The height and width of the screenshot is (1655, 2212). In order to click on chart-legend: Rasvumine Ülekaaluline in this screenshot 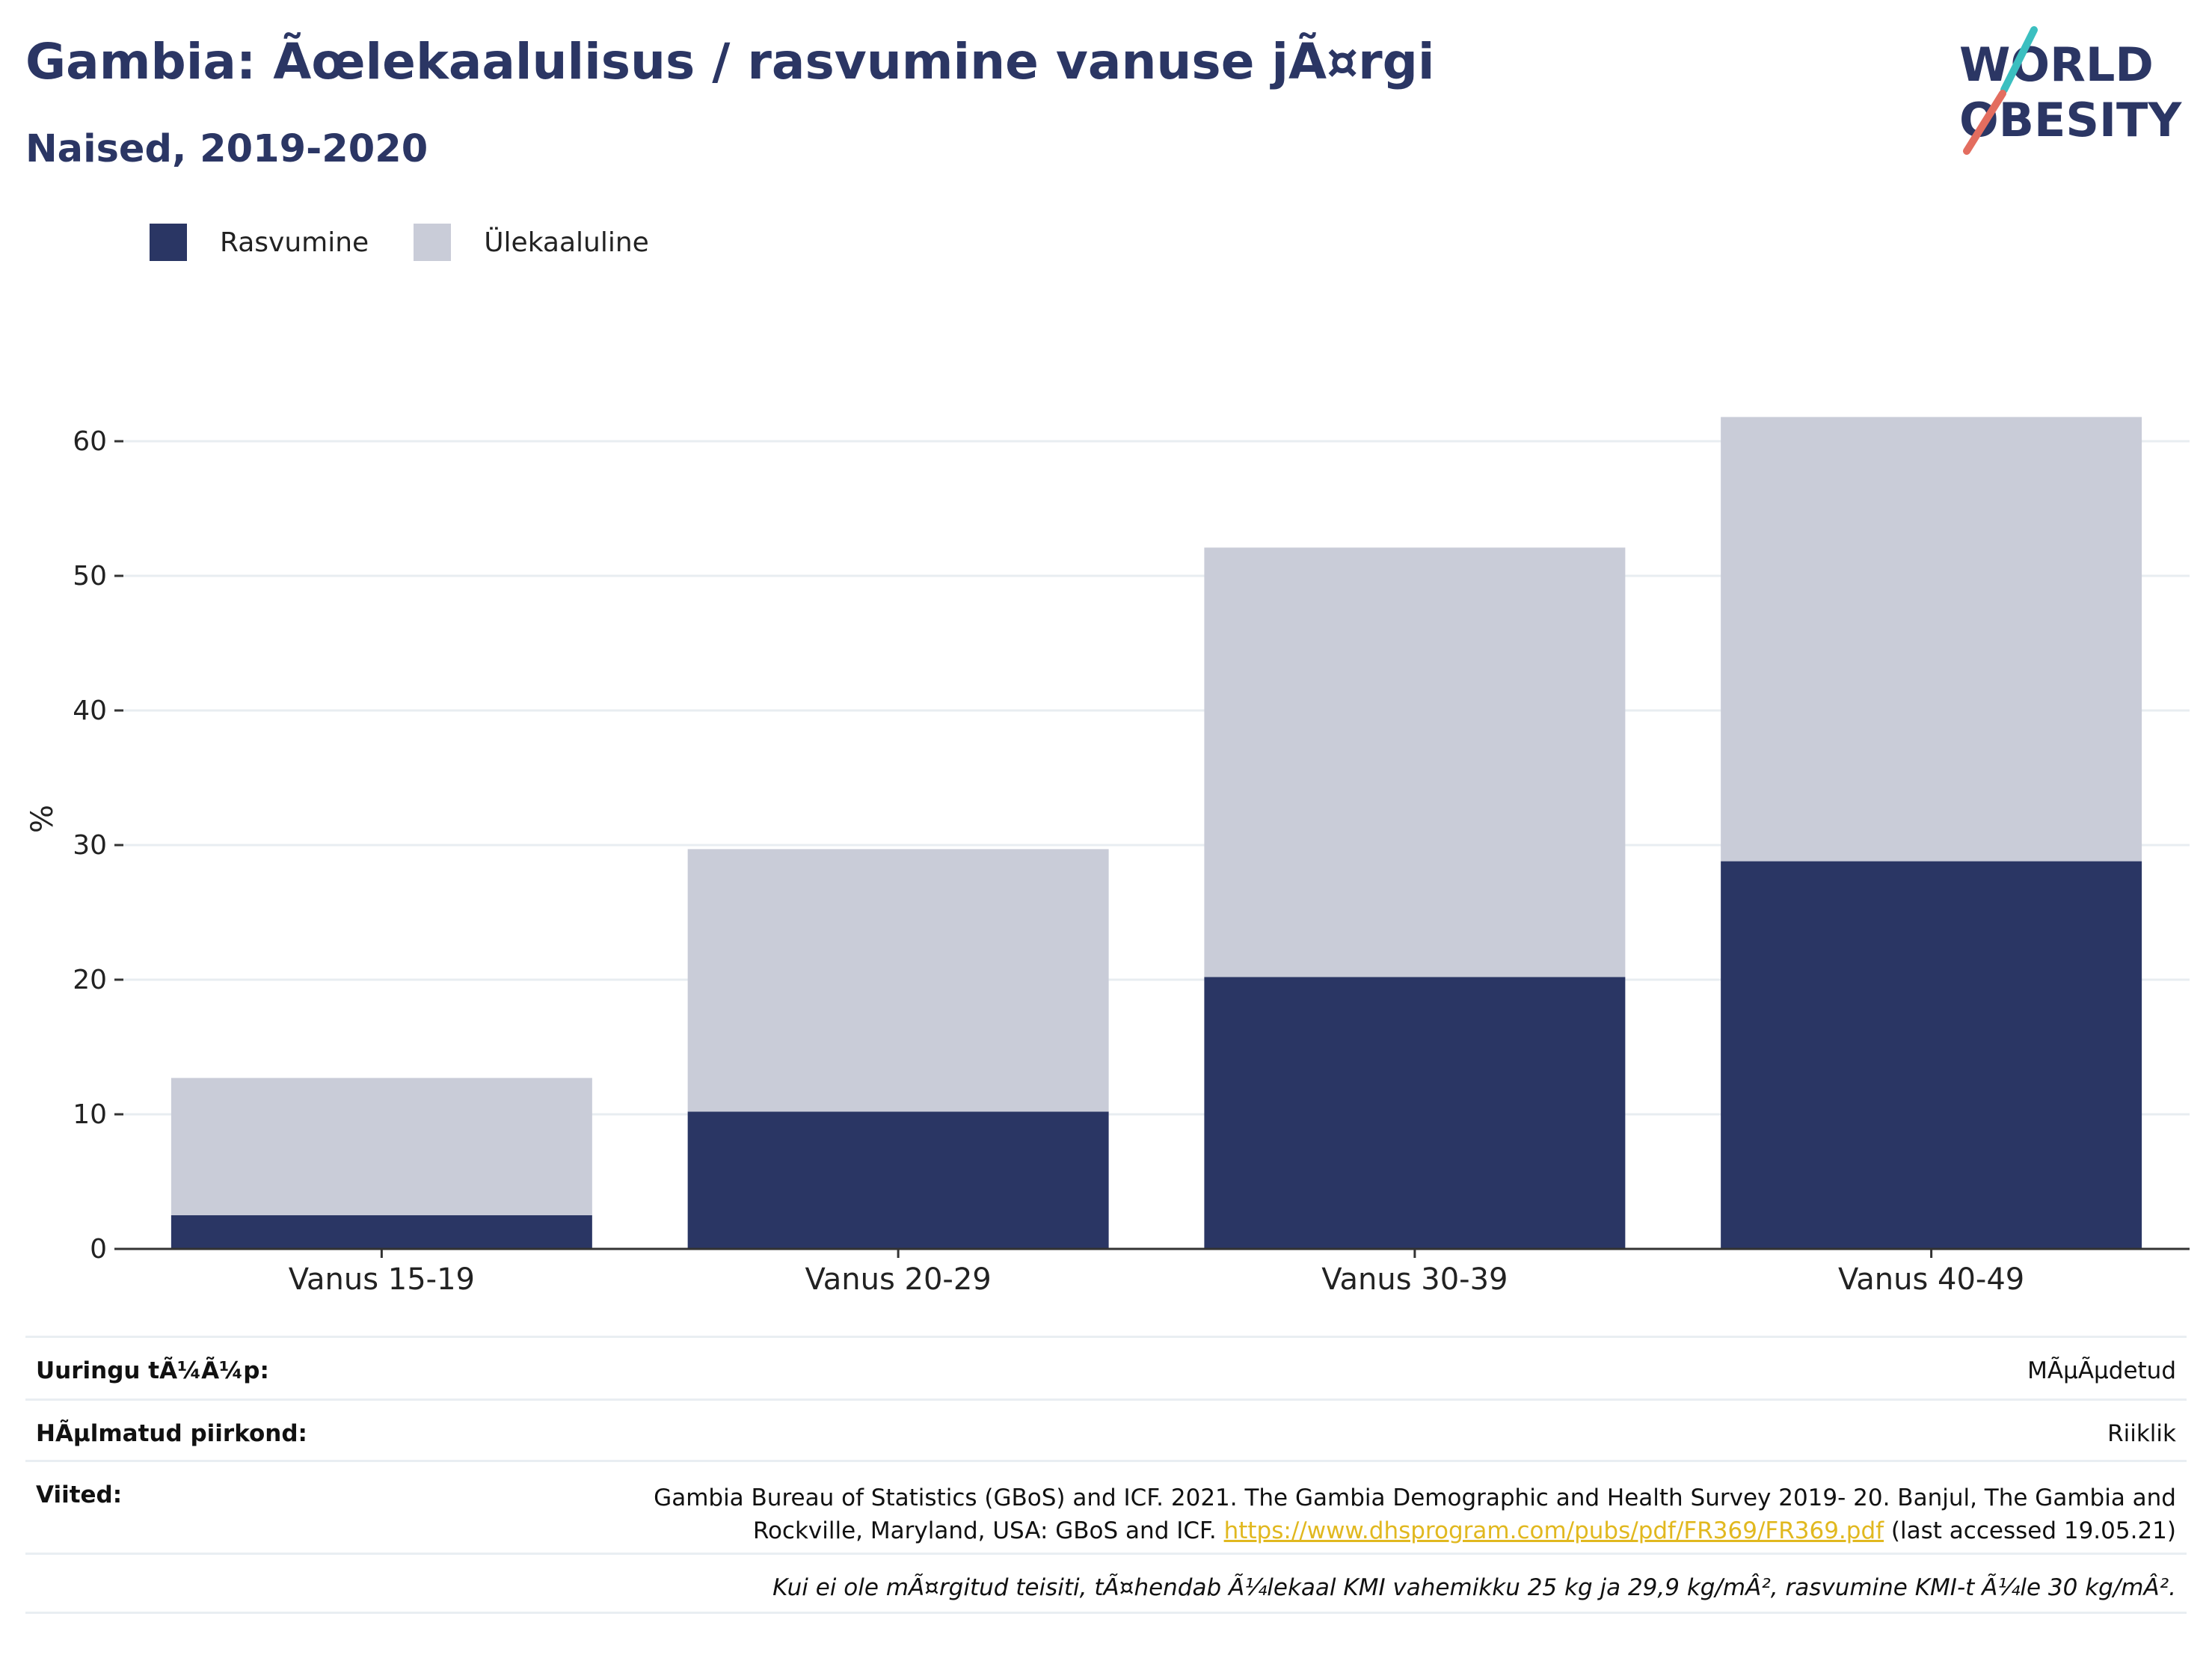, I will do `click(422, 242)`.